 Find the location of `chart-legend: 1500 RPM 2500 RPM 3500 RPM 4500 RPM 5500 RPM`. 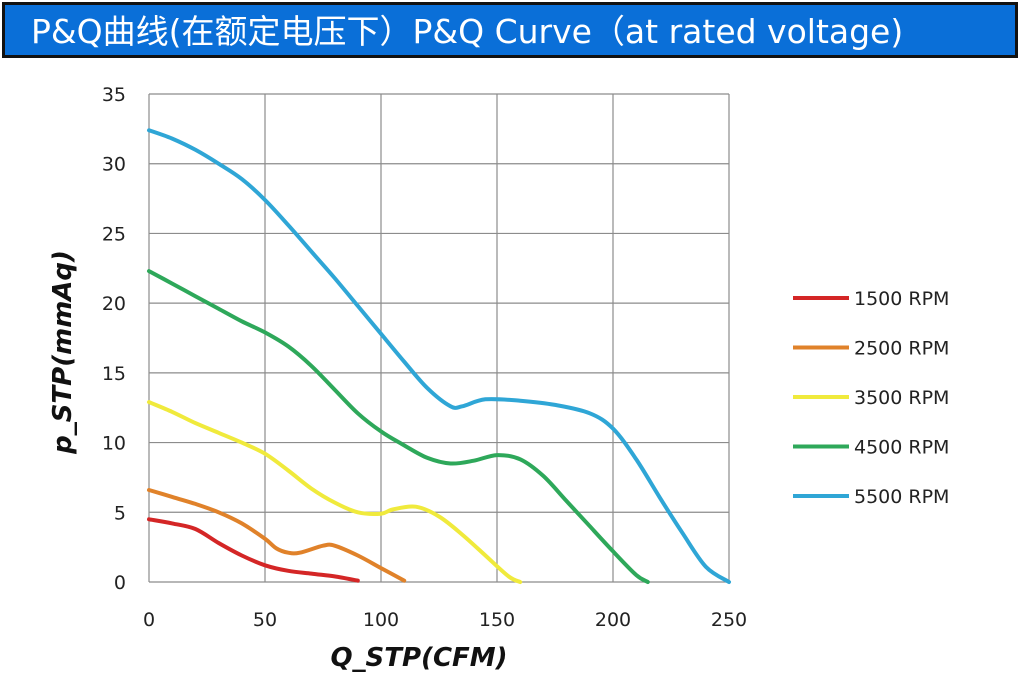

chart-legend: 1500 RPM 2500 RPM 3500 RPM 4500 RPM 5500 RPM is located at coordinates (871, 398).